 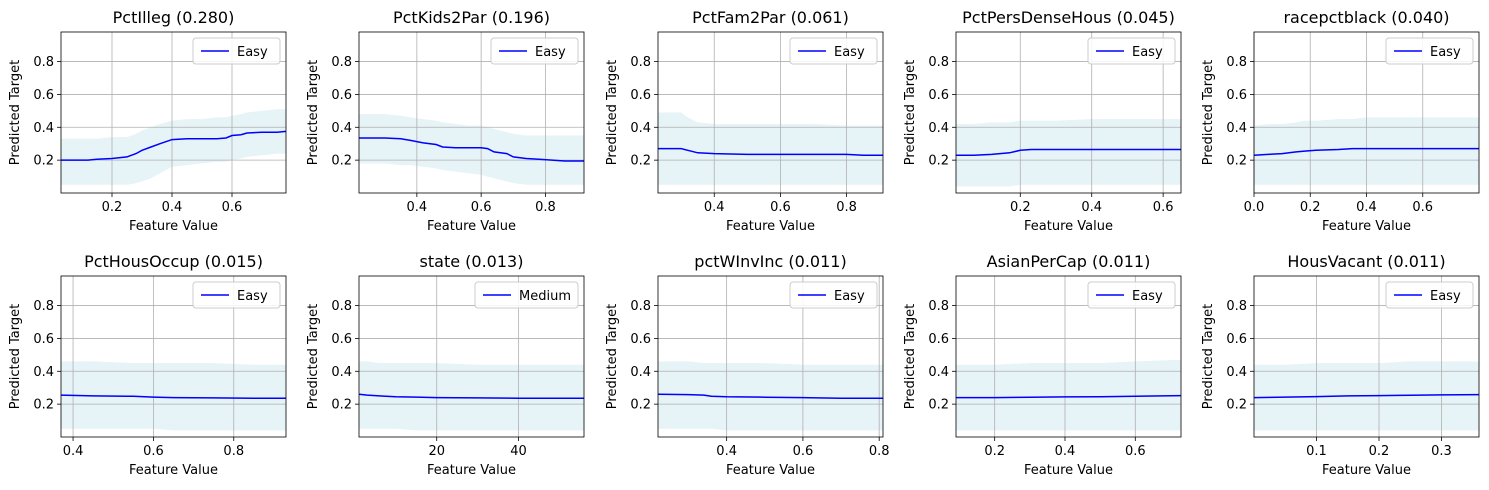 I want to click on x-tick-label: 0.0, so click(x=1254, y=207).